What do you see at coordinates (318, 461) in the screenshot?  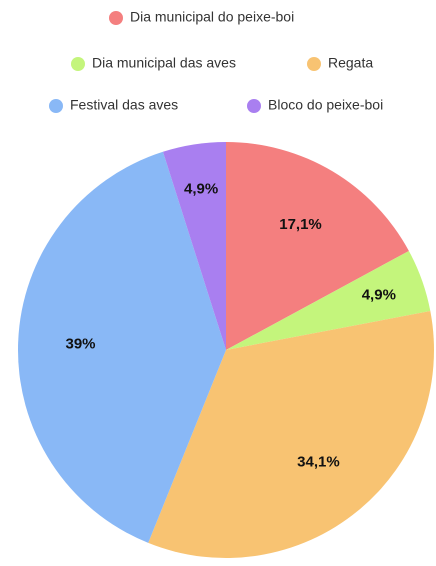 I see `data-label: 34,1%` at bounding box center [318, 461].